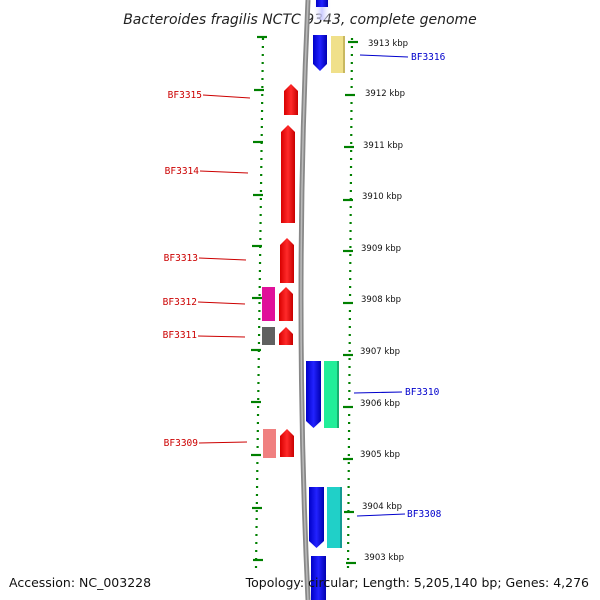 Image resolution: width=600 pixels, height=600 pixels. Describe the element at coordinates (322, 3) in the screenshot. I see `gene-reverse-top-partial` at that location.